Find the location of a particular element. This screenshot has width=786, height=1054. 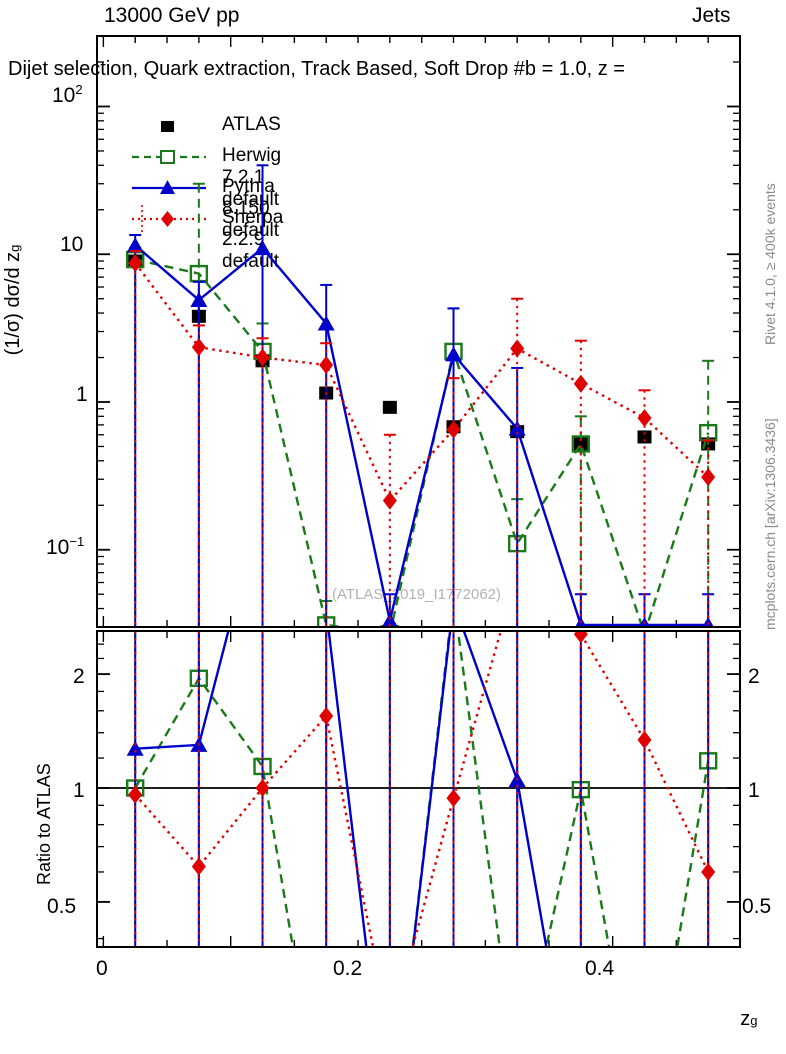

x-axis-label-text: z is located at coordinates (745, 1019).